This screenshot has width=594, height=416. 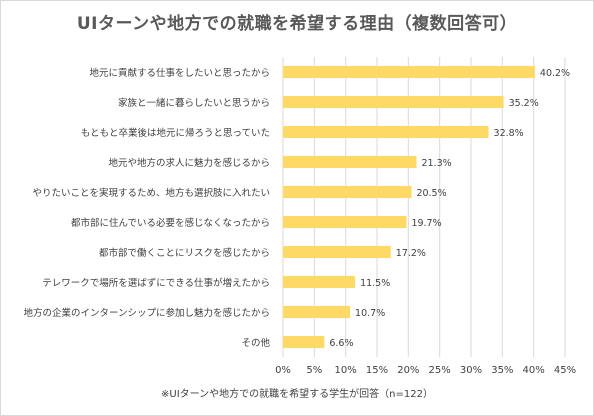 I want to click on value-label: 19.7%, so click(x=426, y=223).